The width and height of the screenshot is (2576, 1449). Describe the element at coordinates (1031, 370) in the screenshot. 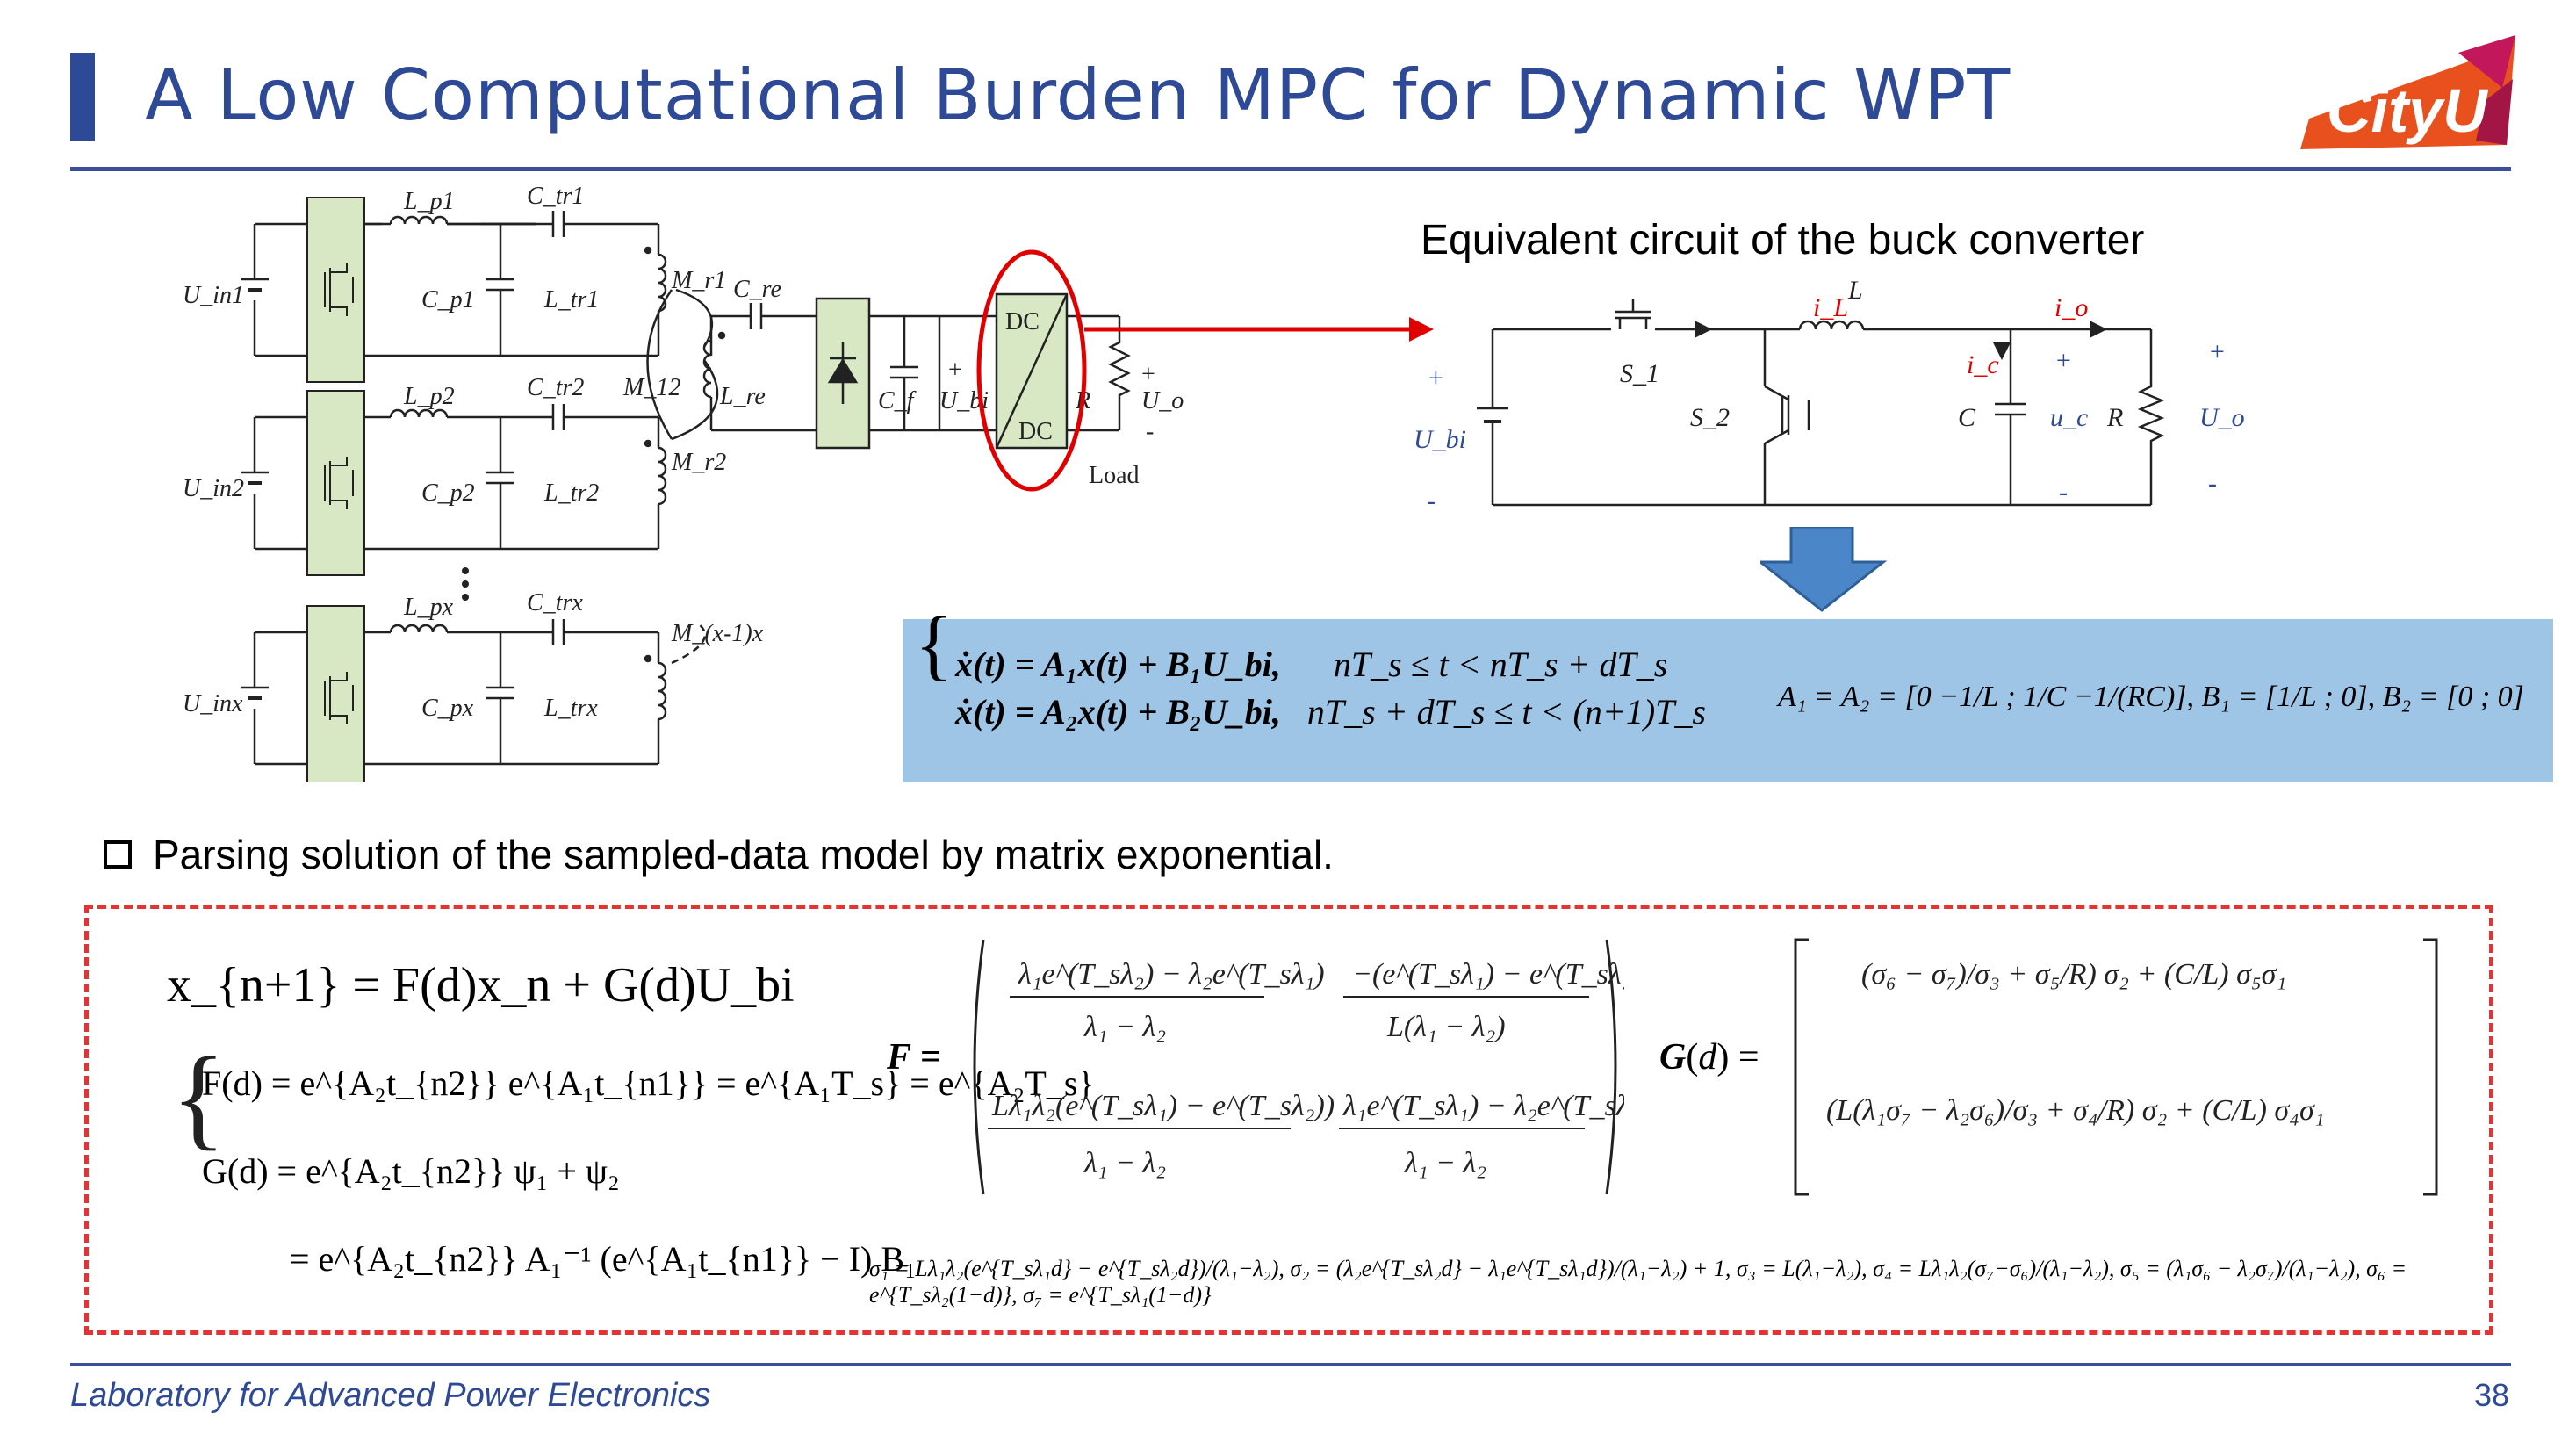

I see `dcdc-highlight` at that location.